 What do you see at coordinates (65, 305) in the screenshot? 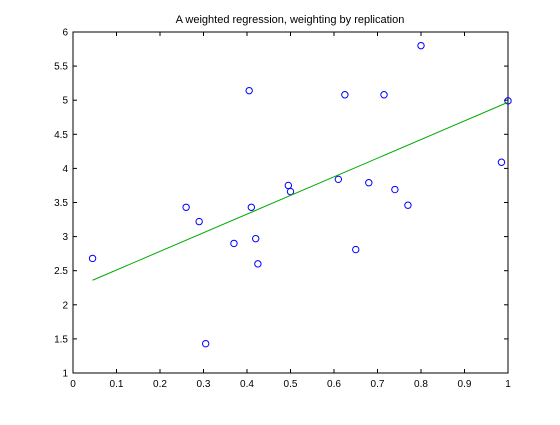
I see `y-tick-label: 2` at bounding box center [65, 305].